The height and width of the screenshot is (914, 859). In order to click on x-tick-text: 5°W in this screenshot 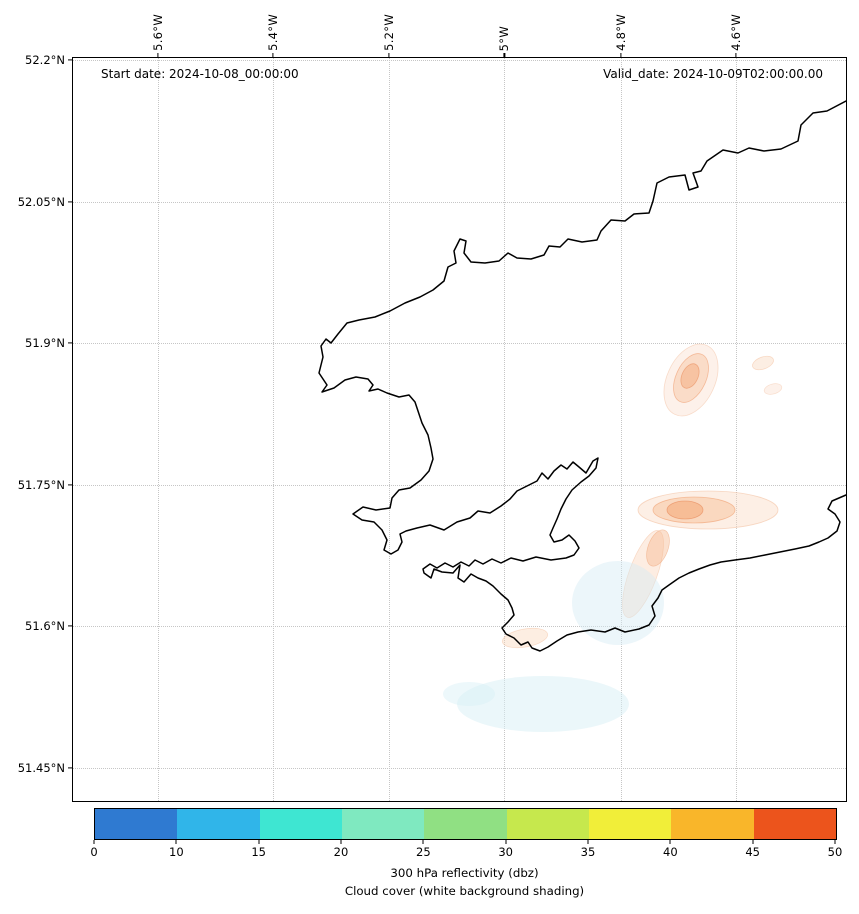, I will do `click(504, 38)`.